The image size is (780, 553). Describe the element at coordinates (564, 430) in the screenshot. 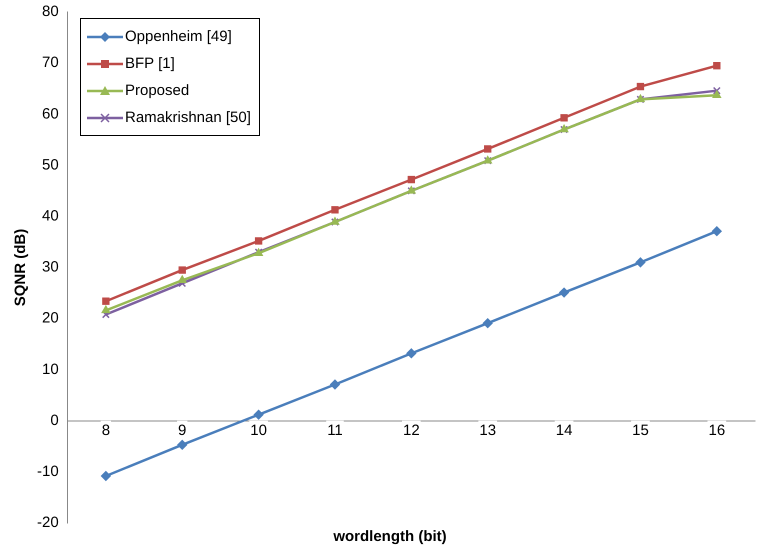

I see `x-tick-label: 14` at that location.